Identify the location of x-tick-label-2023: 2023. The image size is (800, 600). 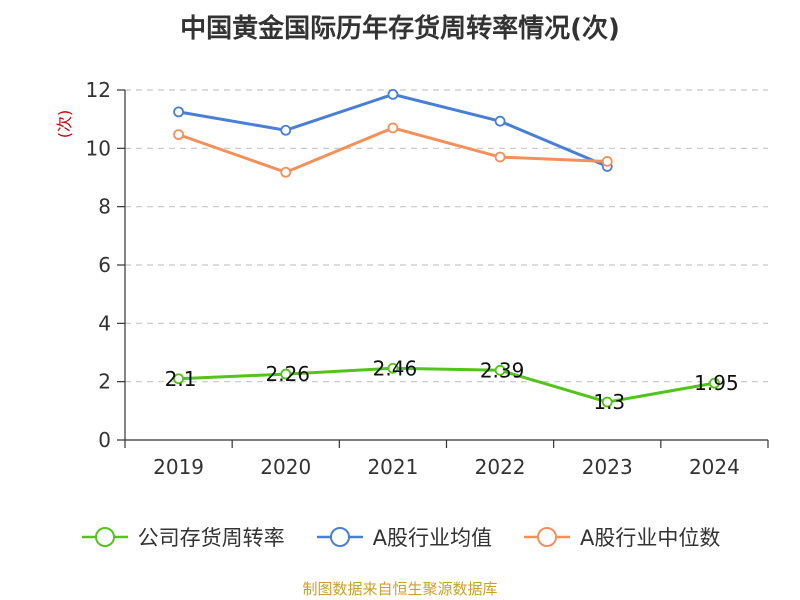
(607, 467).